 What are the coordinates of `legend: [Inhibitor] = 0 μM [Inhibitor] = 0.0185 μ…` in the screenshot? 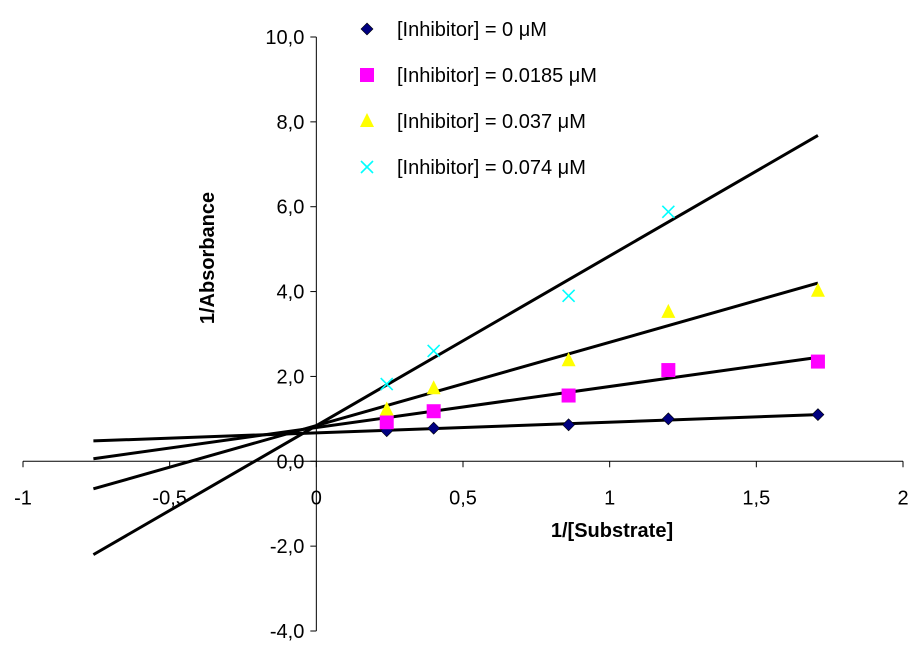 It's located at (478, 99).